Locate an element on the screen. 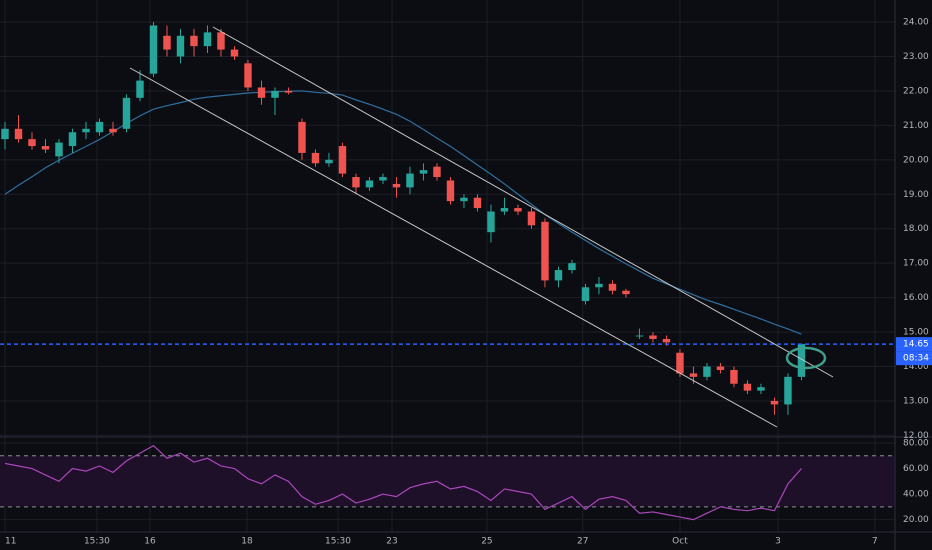 This screenshot has height=550, width=932. x-tick-label: 27 is located at coordinates (582, 542).